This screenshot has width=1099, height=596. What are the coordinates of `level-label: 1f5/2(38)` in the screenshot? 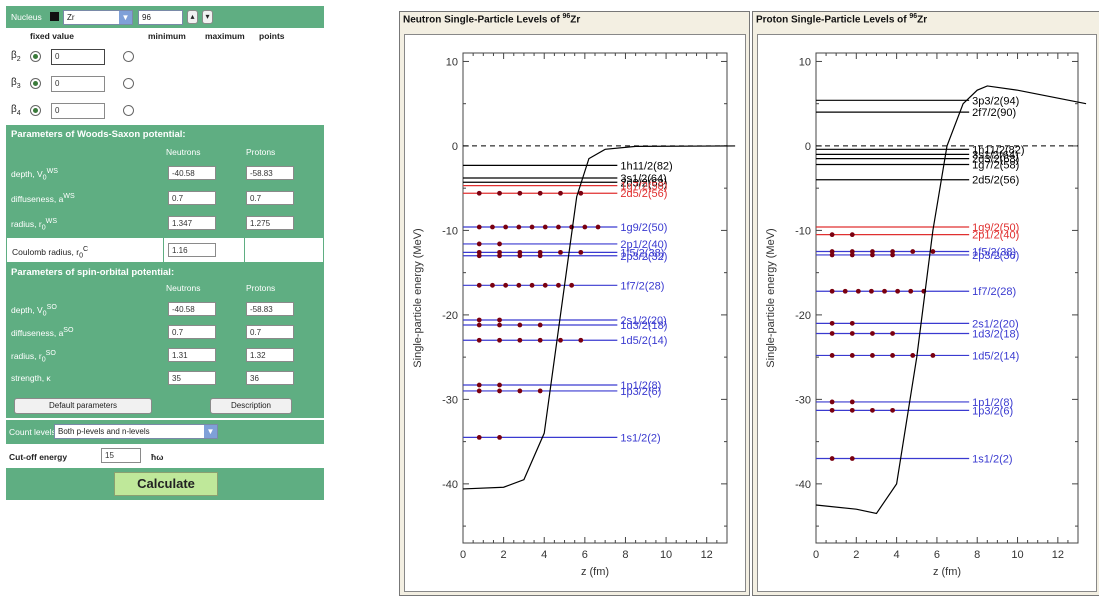 It's located at (994, 253).